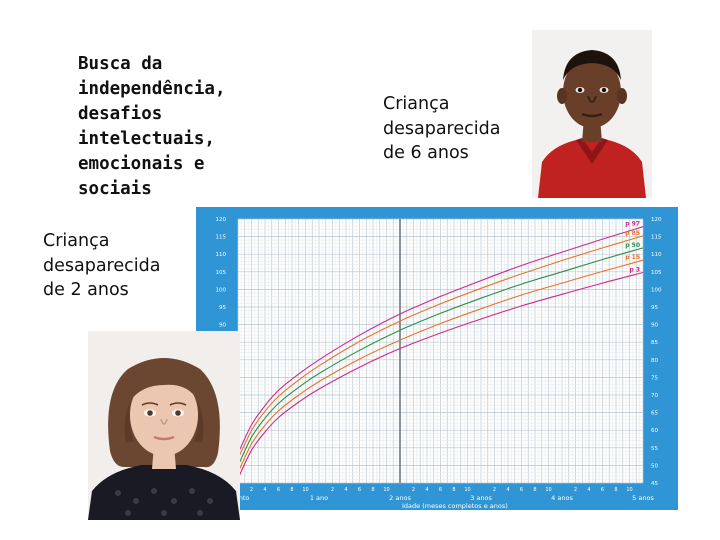 This screenshot has height=540, width=720. Describe the element at coordinates (222, 308) in the screenshot. I see `y-tick-label-left: 95` at that location.